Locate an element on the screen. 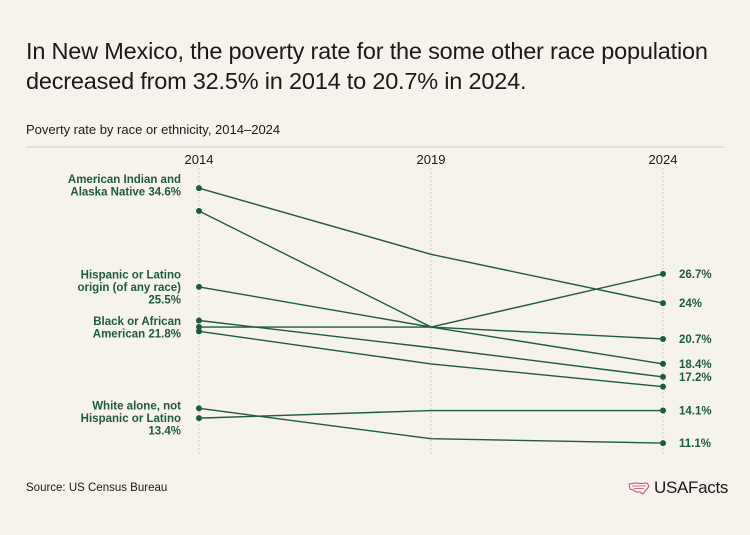 The height and width of the screenshot is (535, 750). x-tick-label: 2019 is located at coordinates (431, 159).